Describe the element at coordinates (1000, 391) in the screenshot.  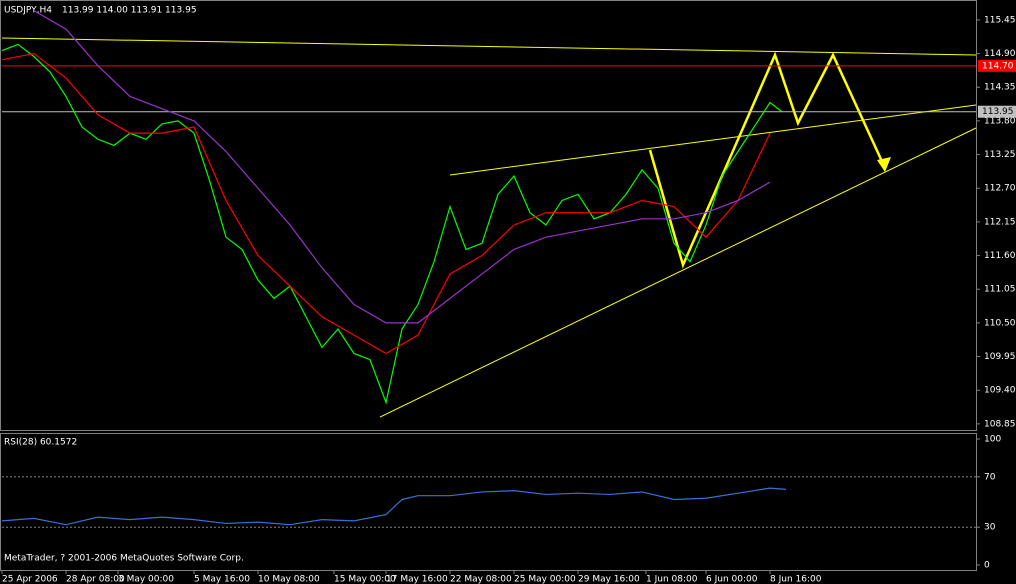
I see `y-tick-label: 109.40` at that location.